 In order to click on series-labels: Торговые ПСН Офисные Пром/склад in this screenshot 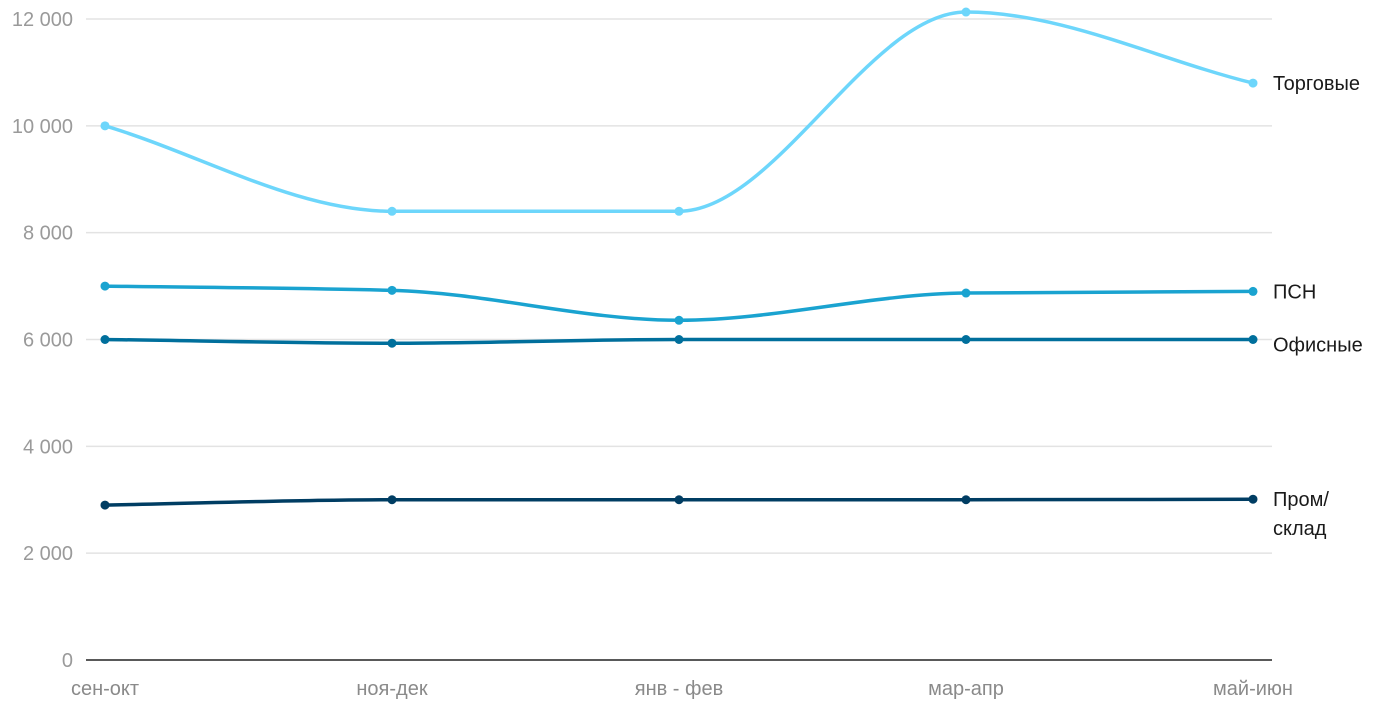, I will do `click(1318, 306)`.